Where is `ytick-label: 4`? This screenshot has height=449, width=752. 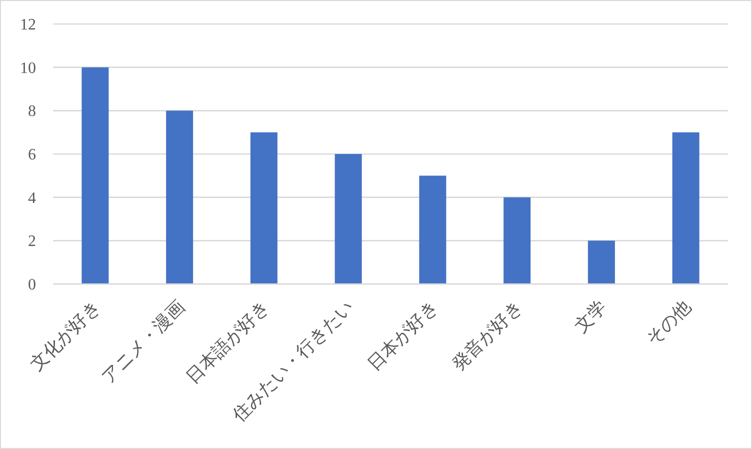
ytick-label: 4 is located at coordinates (32, 198).